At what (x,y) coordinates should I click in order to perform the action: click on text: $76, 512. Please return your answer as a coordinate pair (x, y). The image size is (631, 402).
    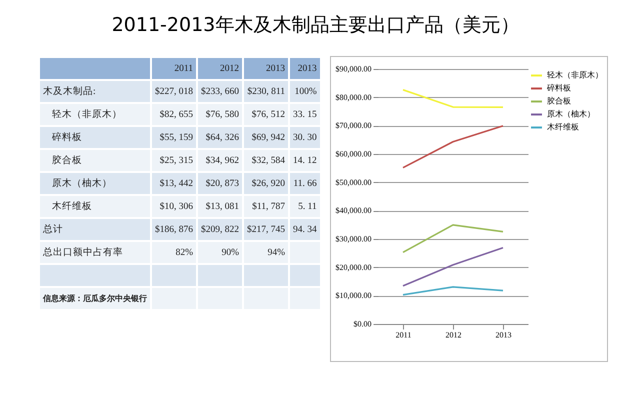
    Looking at the image, I should click on (268, 115).